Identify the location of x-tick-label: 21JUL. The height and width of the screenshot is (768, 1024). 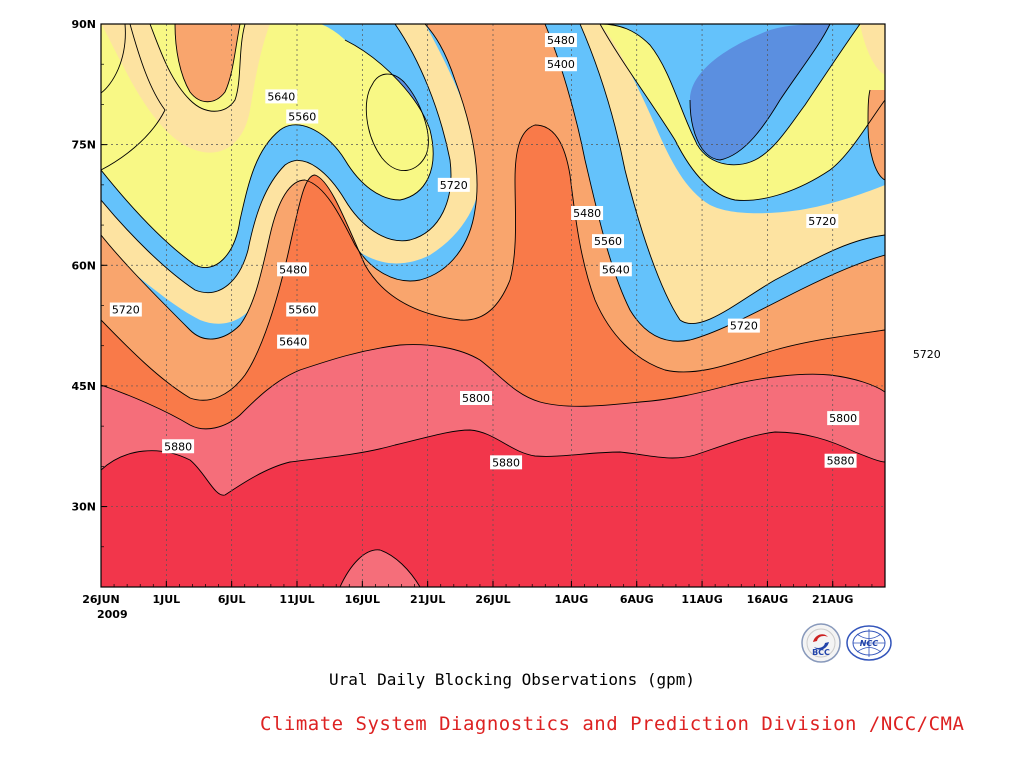
(427, 599).